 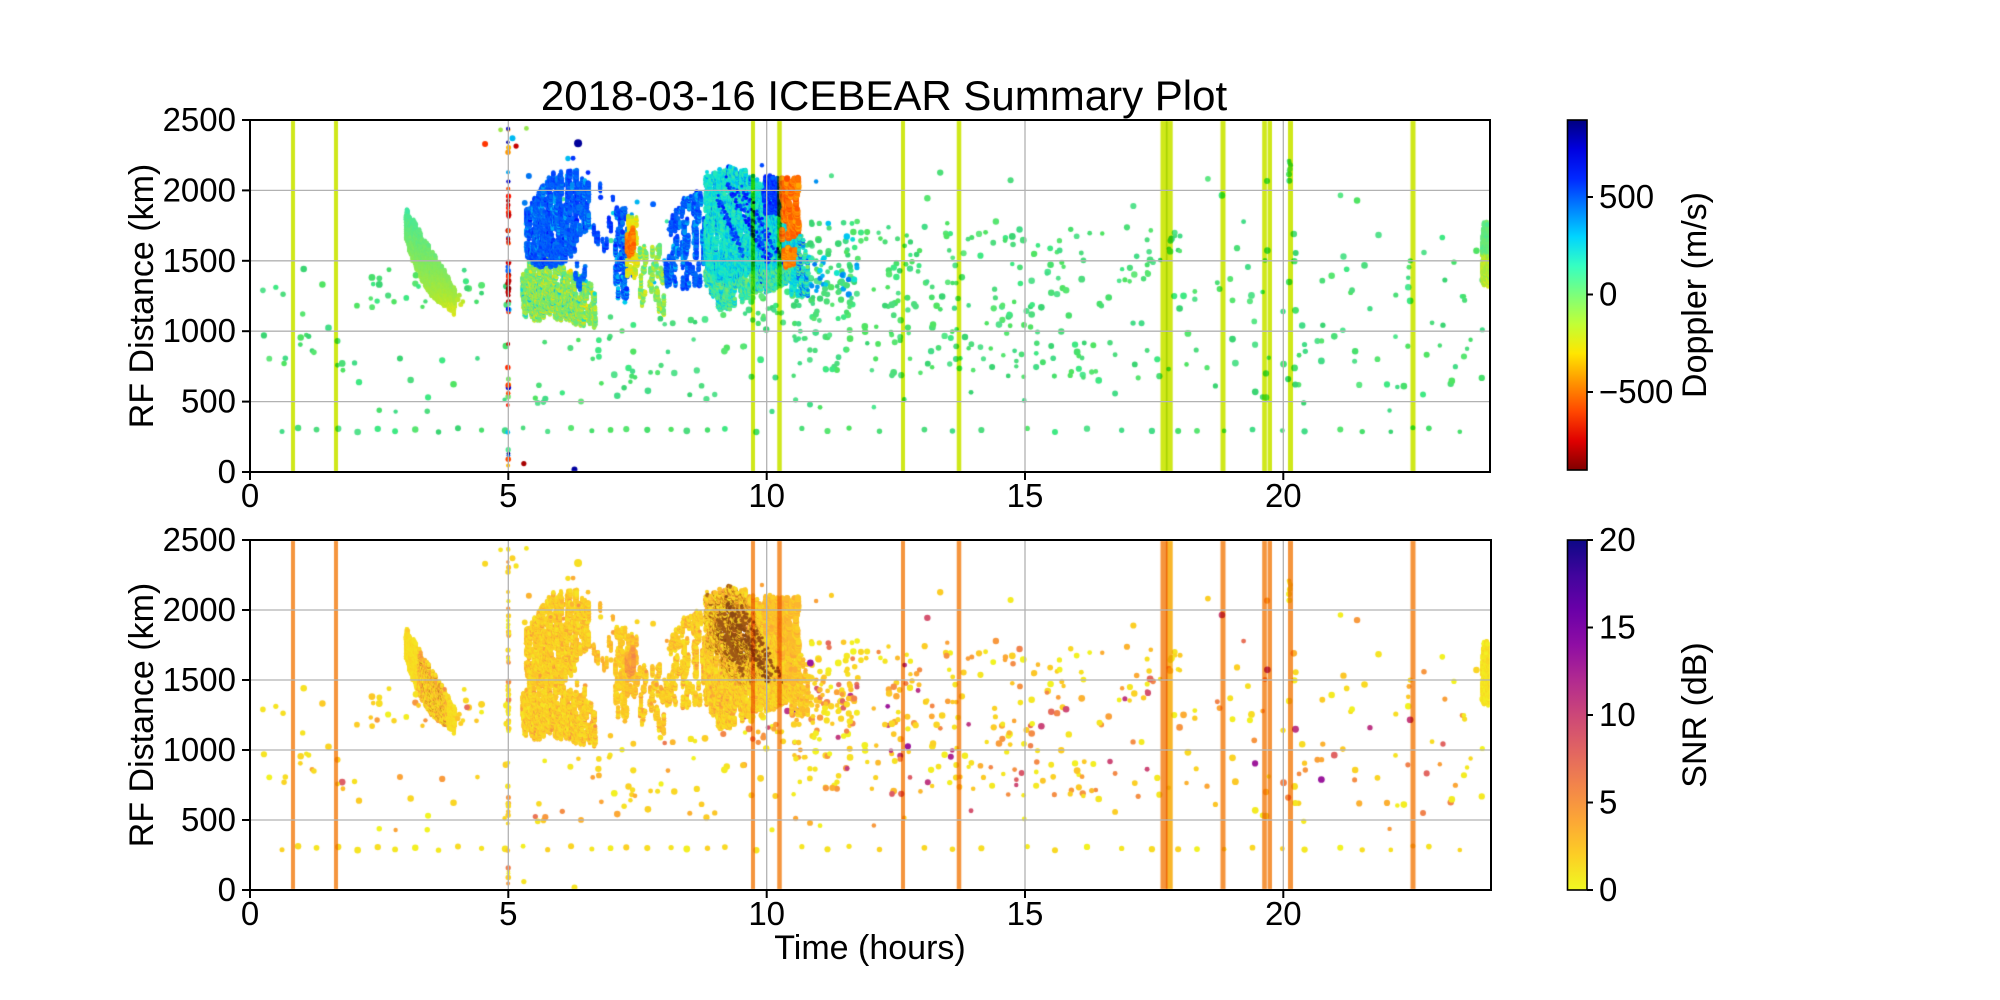 What do you see at coordinates (1695, 714) in the screenshot?
I see `svg-text: SNR (dB)` at bounding box center [1695, 714].